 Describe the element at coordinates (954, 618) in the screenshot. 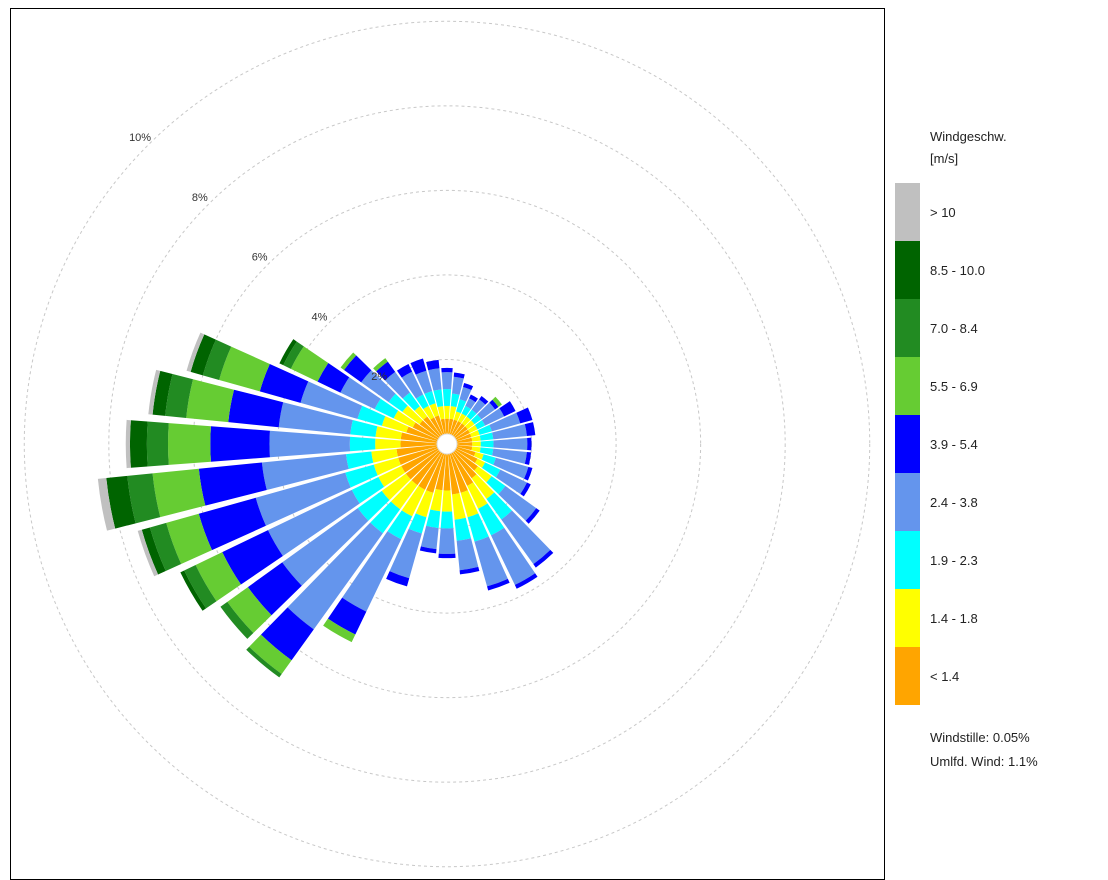

I see `legend-label: 1.4 - 1.8` at that location.